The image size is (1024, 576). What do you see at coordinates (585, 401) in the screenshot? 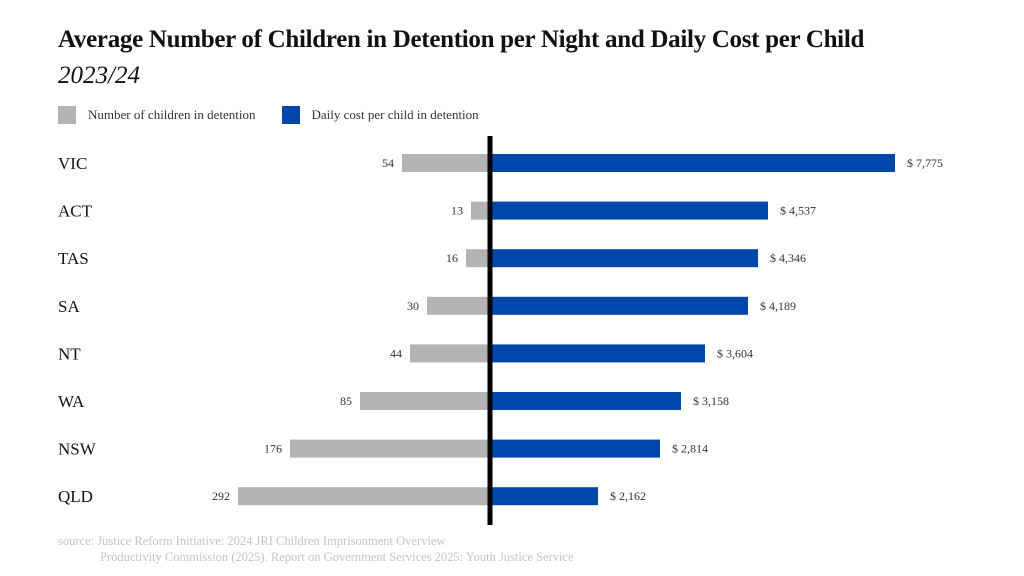
I see `bar-cost-wa` at bounding box center [585, 401].